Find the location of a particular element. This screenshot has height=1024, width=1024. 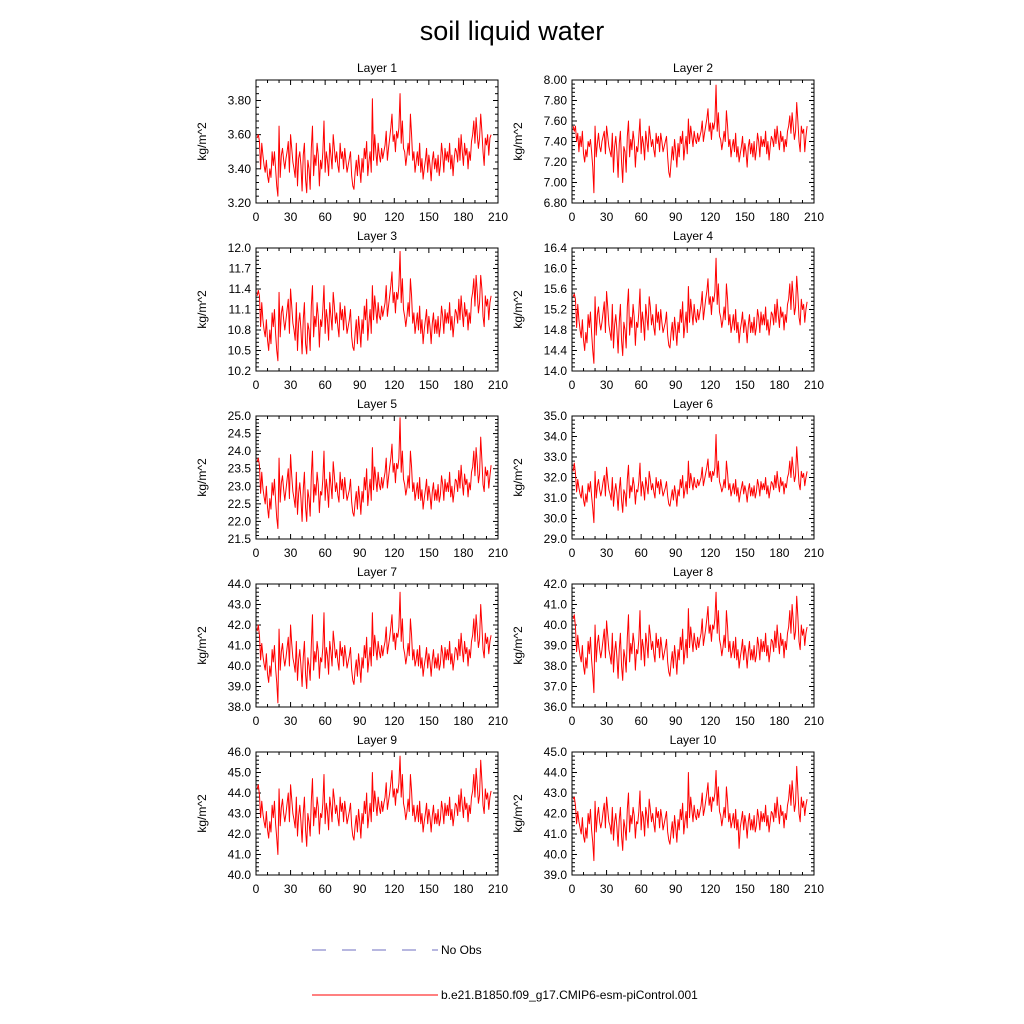

panel-title: Layer 5 is located at coordinates (377, 404).